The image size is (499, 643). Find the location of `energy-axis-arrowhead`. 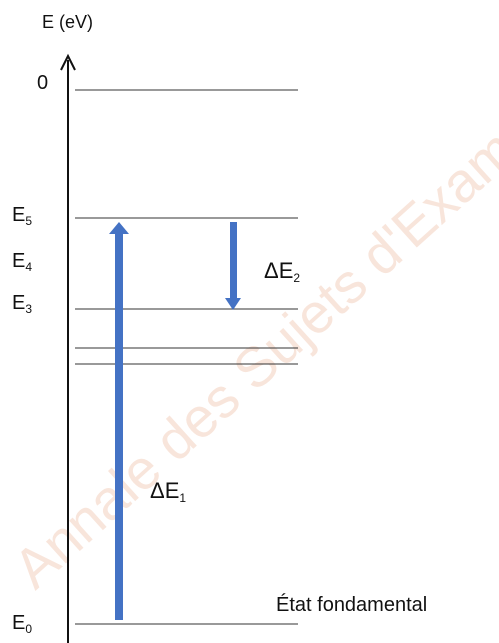

energy-axis-arrowhead is located at coordinates (68, 62).